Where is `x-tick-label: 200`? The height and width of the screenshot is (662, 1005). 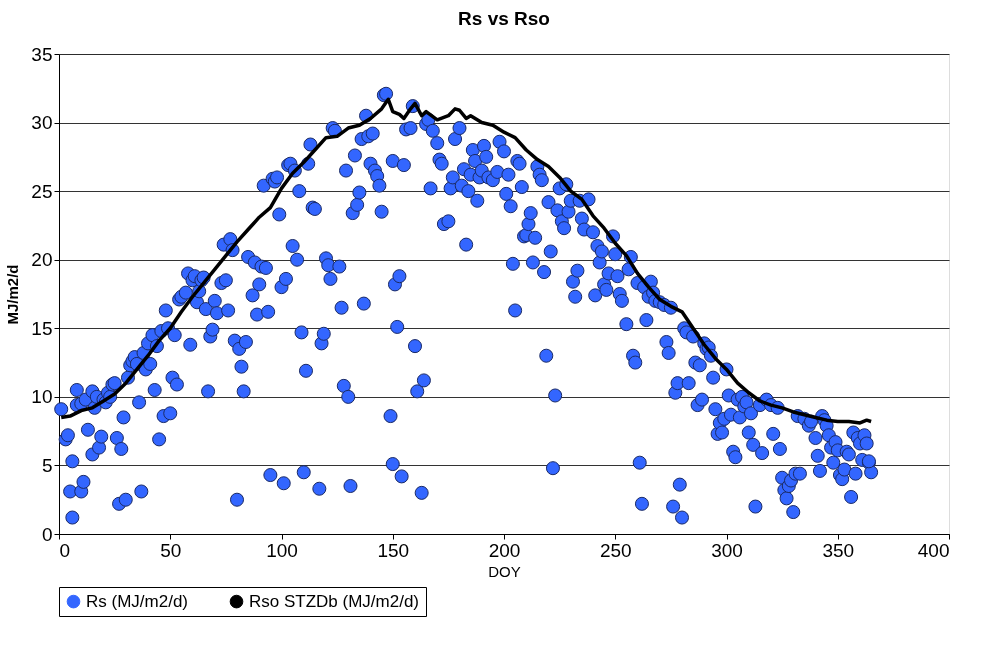
x-tick-label: 200 is located at coordinates (504, 550).